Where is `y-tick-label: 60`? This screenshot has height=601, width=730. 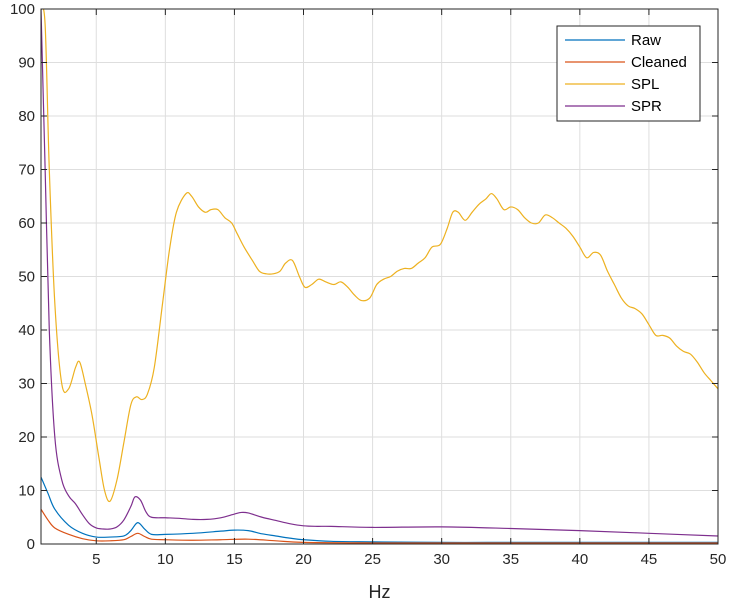 y-tick-label: 60 is located at coordinates (26, 223).